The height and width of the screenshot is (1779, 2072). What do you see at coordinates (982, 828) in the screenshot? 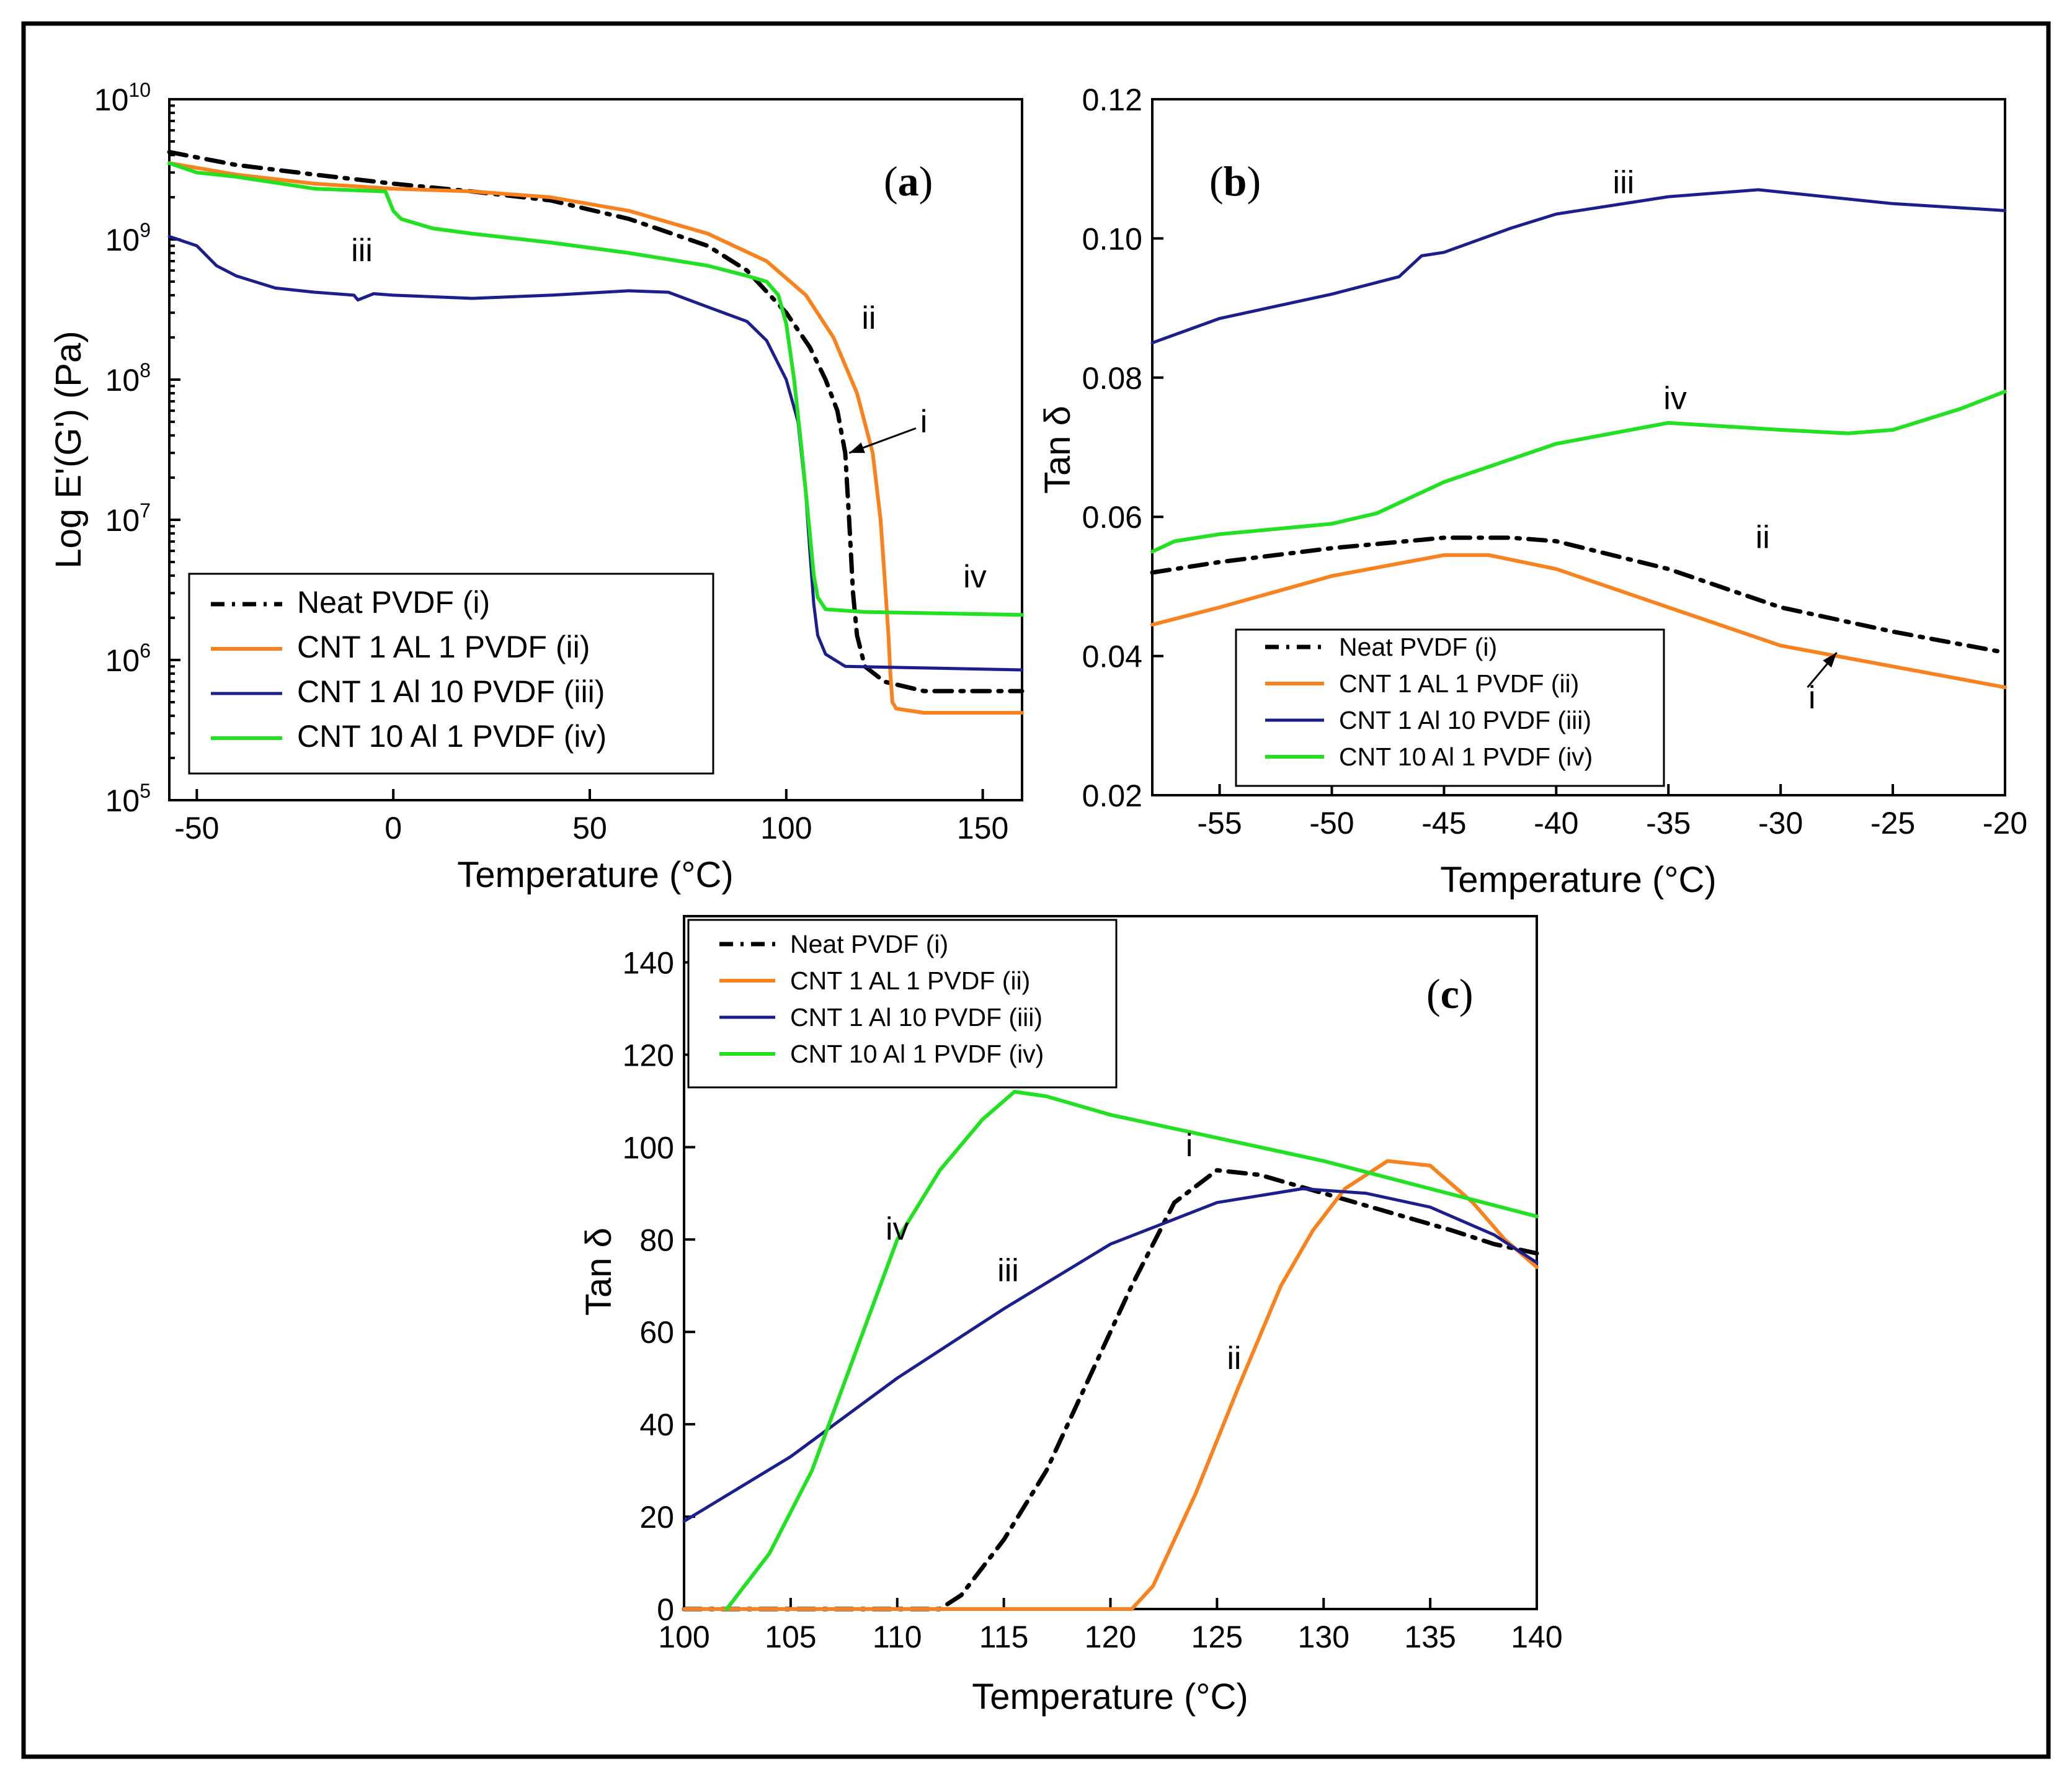
I see `x-tick-label: 150` at bounding box center [982, 828].